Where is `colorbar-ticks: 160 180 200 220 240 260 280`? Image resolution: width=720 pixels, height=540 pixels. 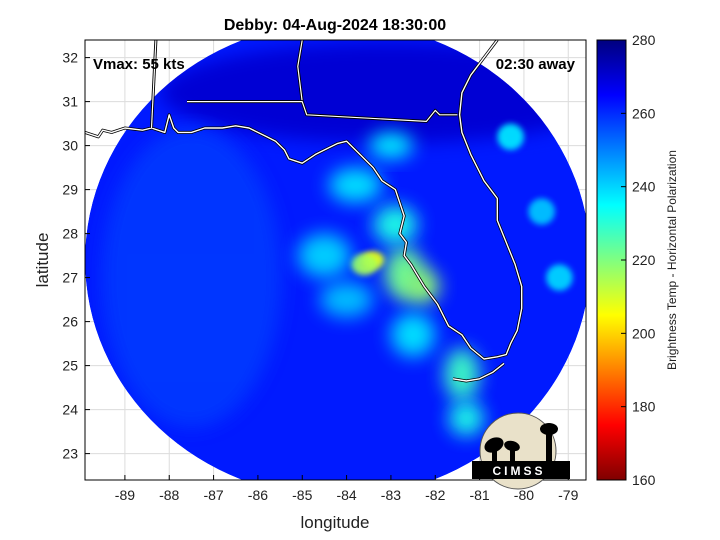 colorbar-ticks: 160 180 200 220 240 260 280 is located at coordinates (638, 260).